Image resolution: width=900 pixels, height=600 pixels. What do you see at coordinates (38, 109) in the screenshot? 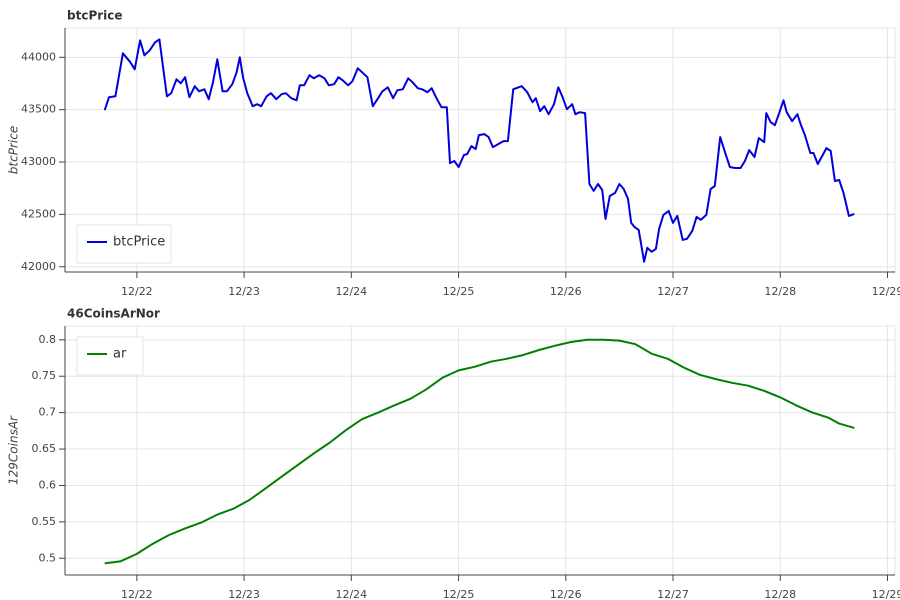
I see `y-tick-label: 43500` at bounding box center [38, 109].